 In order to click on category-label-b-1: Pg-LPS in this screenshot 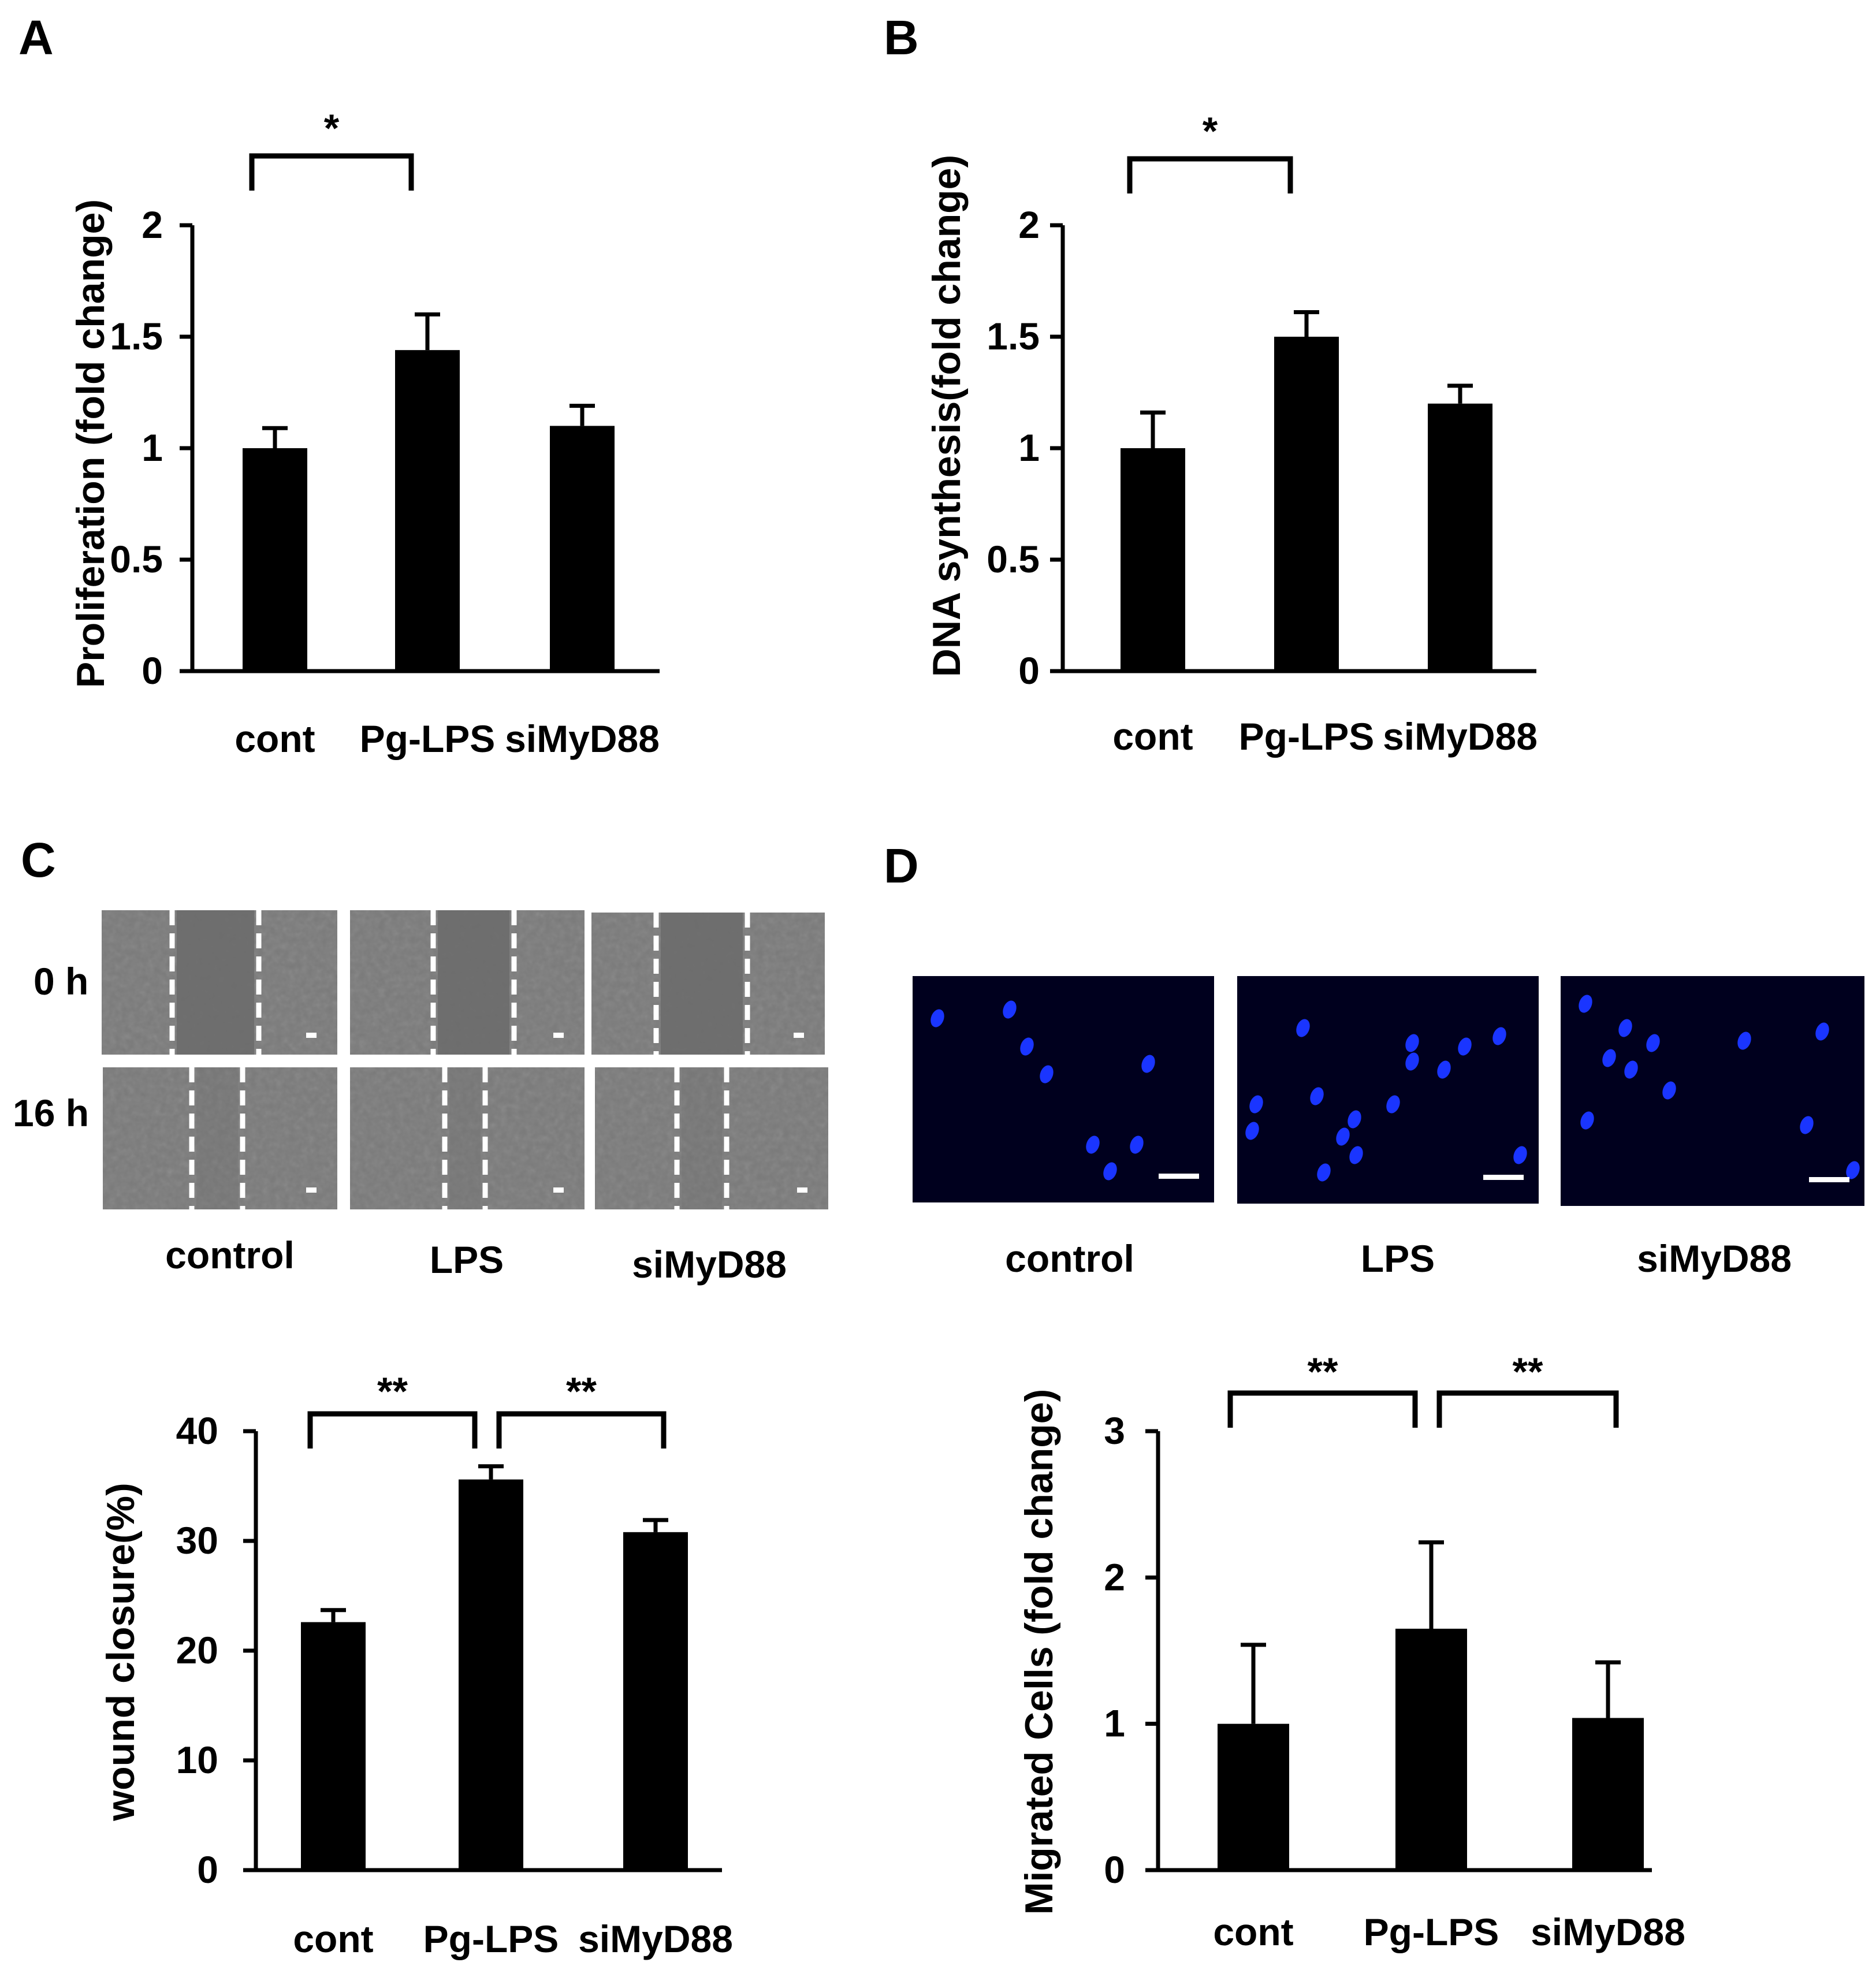, I will do `click(1307, 736)`.